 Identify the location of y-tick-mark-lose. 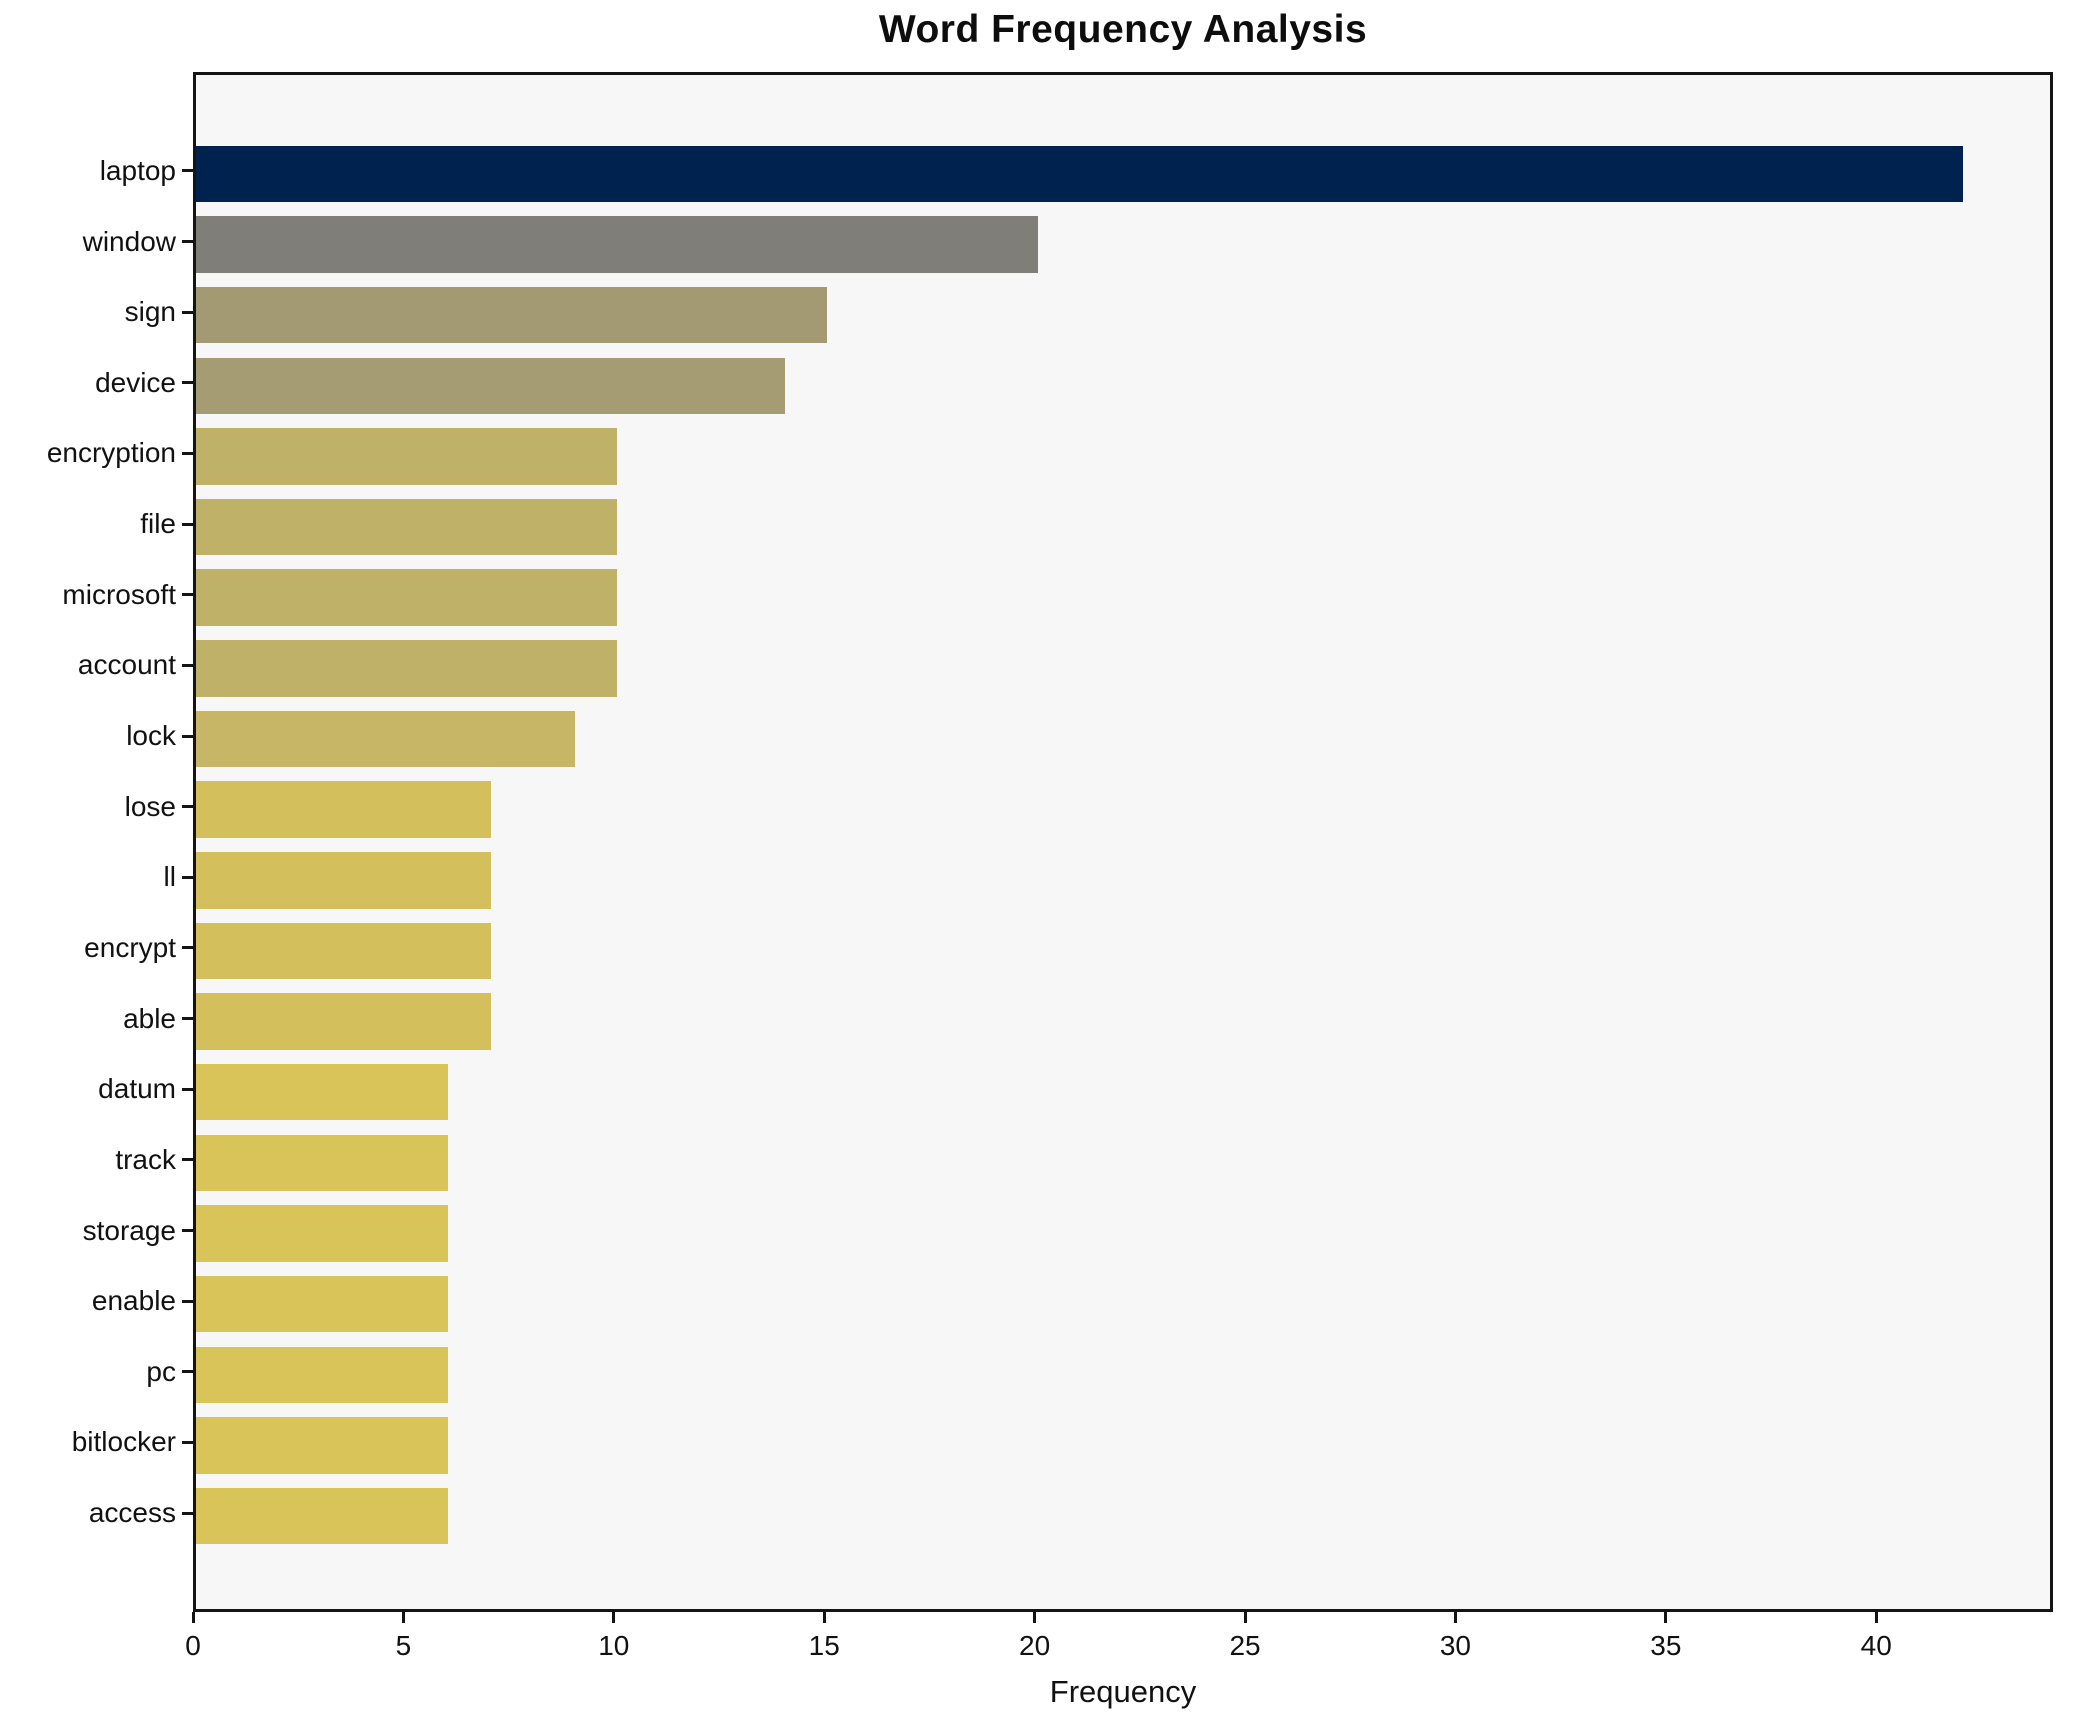
(187, 807).